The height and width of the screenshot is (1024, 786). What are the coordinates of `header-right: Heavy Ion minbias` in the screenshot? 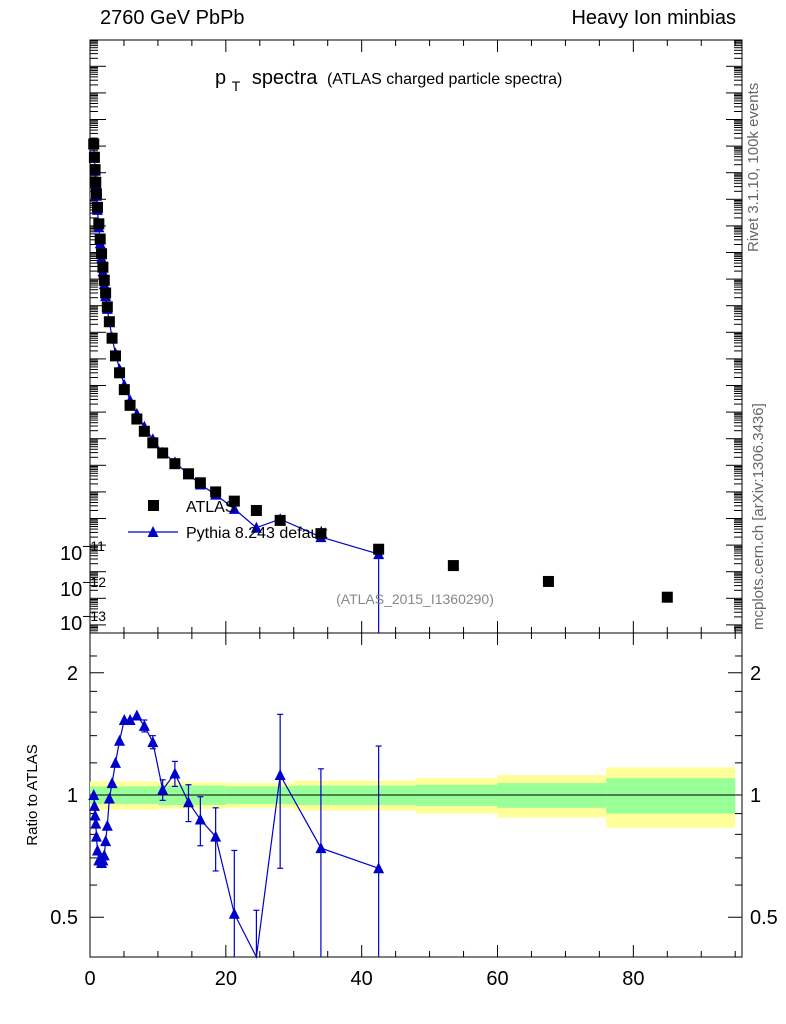 It's located at (653, 18).